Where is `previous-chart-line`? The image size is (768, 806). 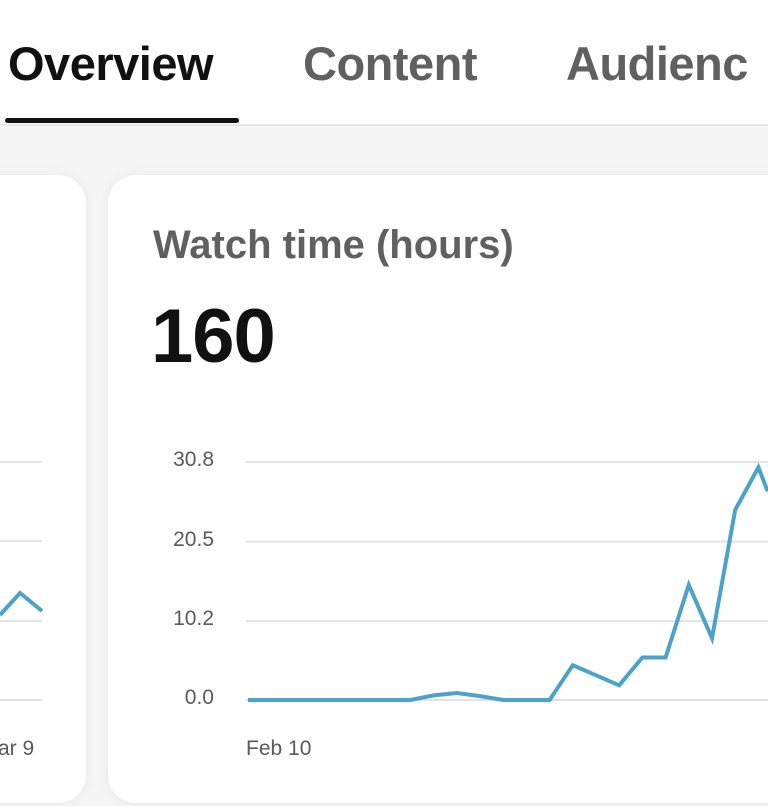 previous-chart-line is located at coordinates (22, 603).